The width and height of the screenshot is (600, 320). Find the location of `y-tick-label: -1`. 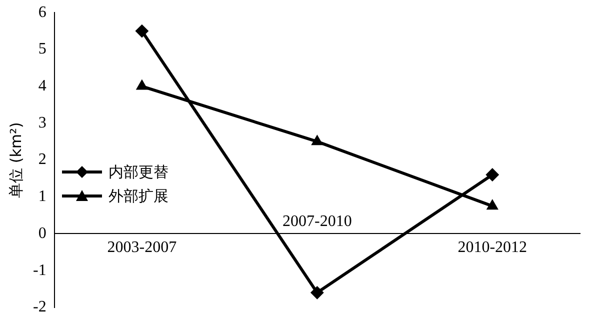

y-tick-label: -1 is located at coordinates (39, 270).